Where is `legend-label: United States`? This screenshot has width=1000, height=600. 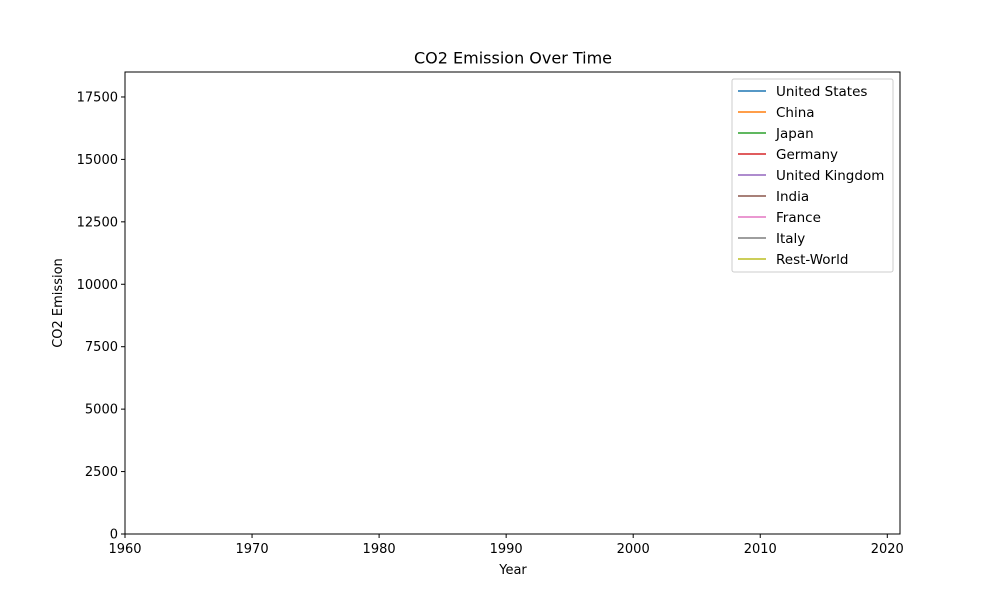
legend-label: United States is located at coordinates (821, 92).